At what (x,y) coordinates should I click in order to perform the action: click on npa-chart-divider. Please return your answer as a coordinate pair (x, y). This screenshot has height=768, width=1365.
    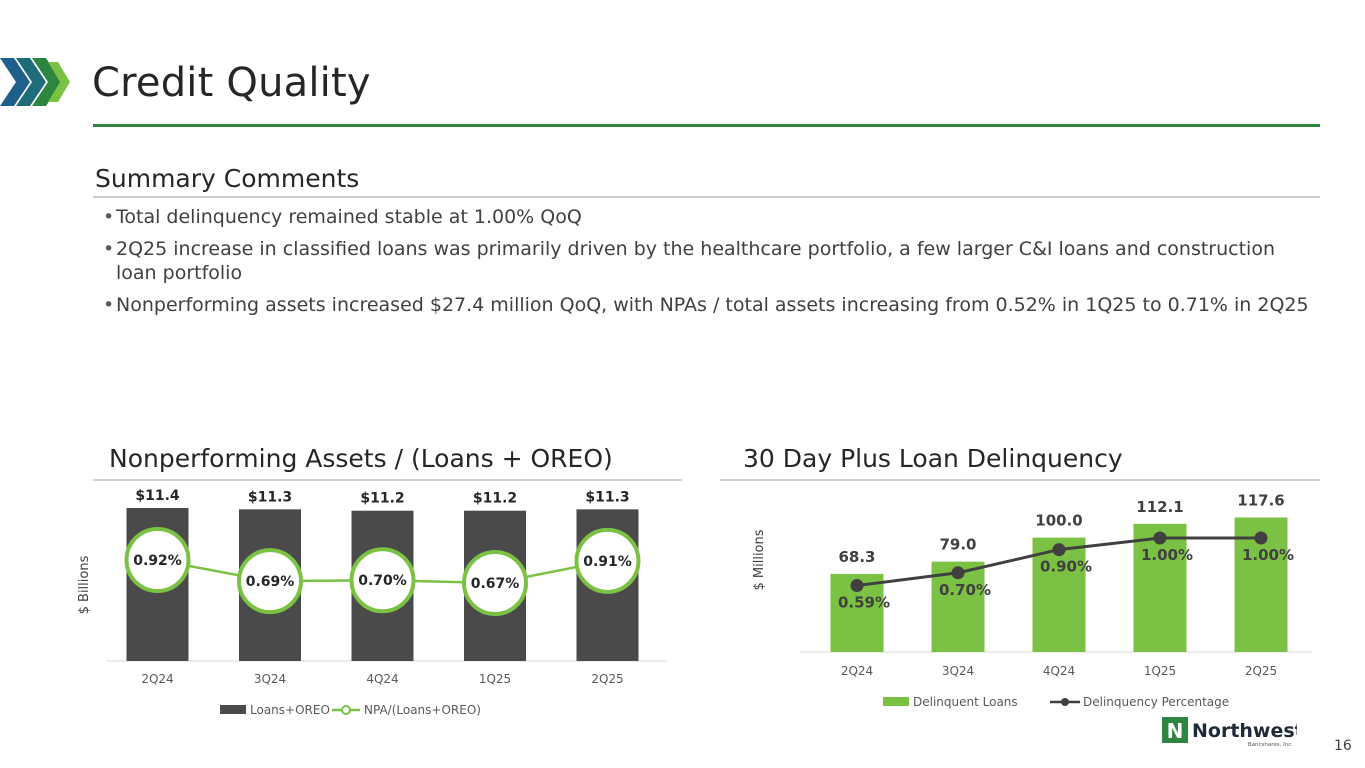
    Looking at the image, I should click on (387, 480).